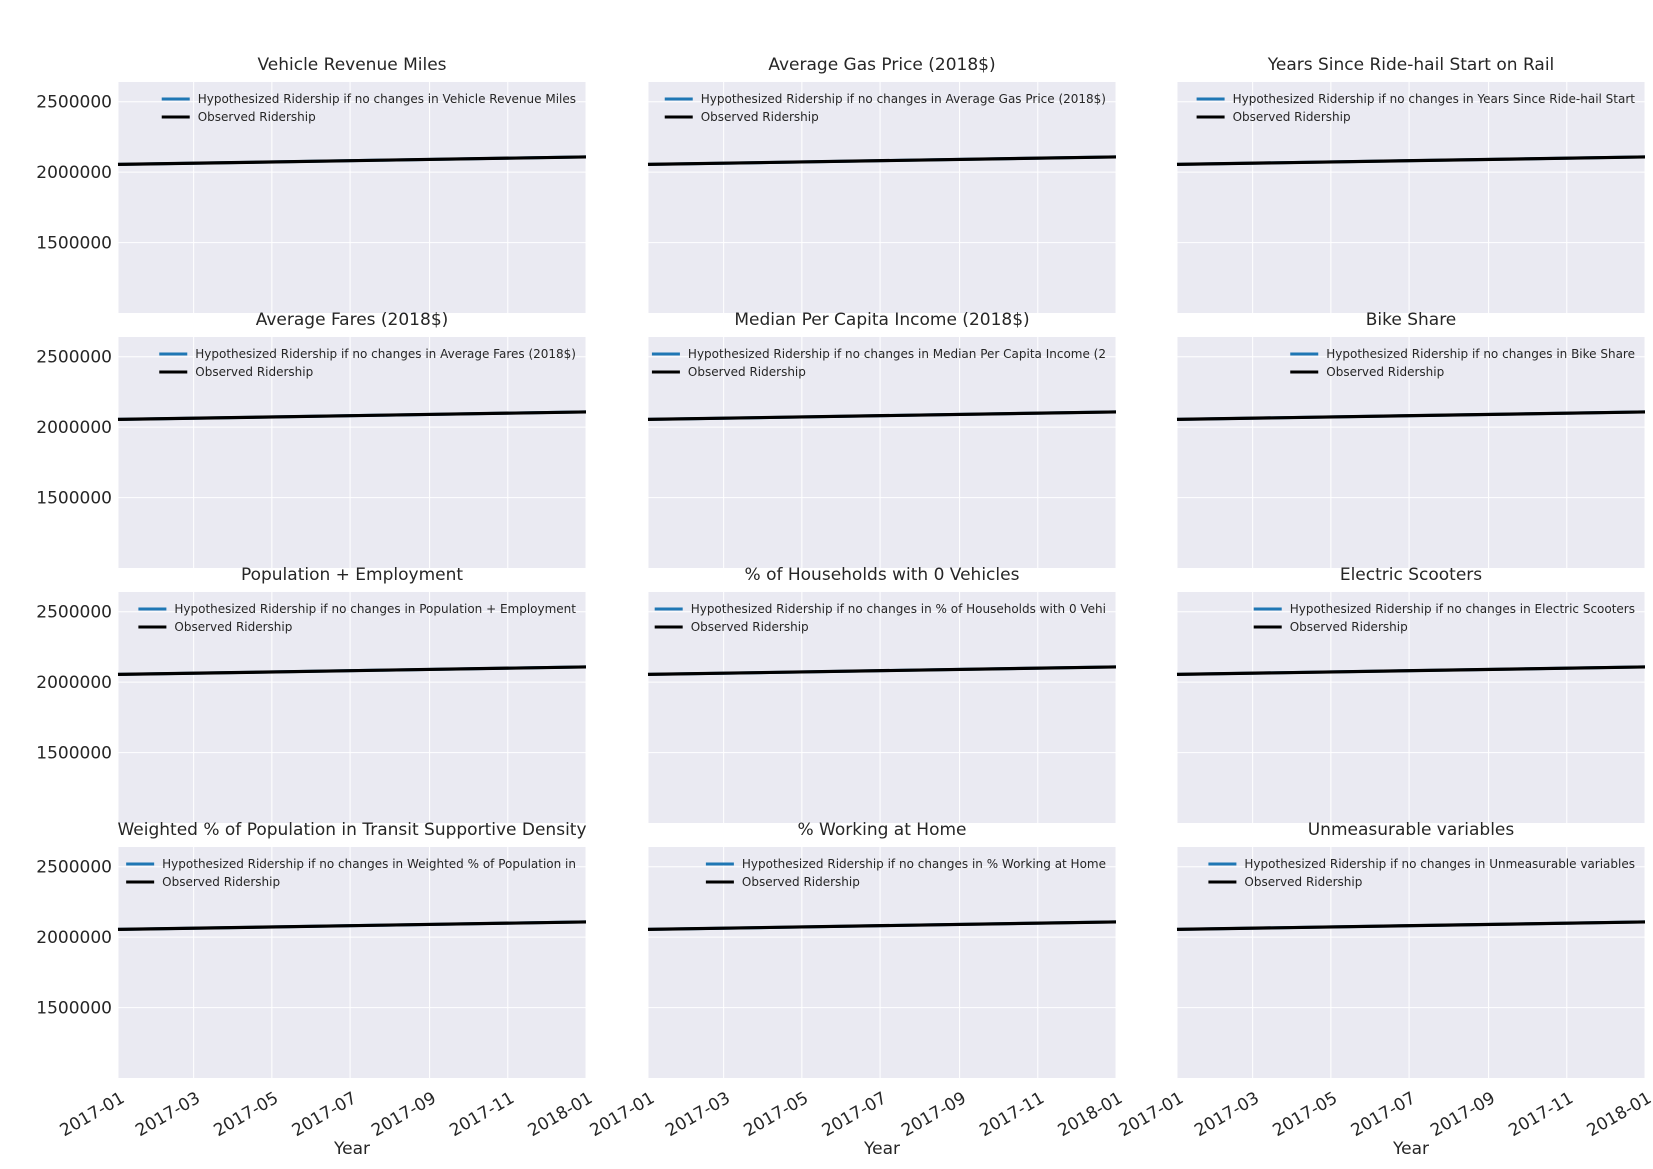 The image size is (1653, 1169). Describe the element at coordinates (352, 320) in the screenshot. I see `subplot-title: Average Fares (2018$)` at that location.